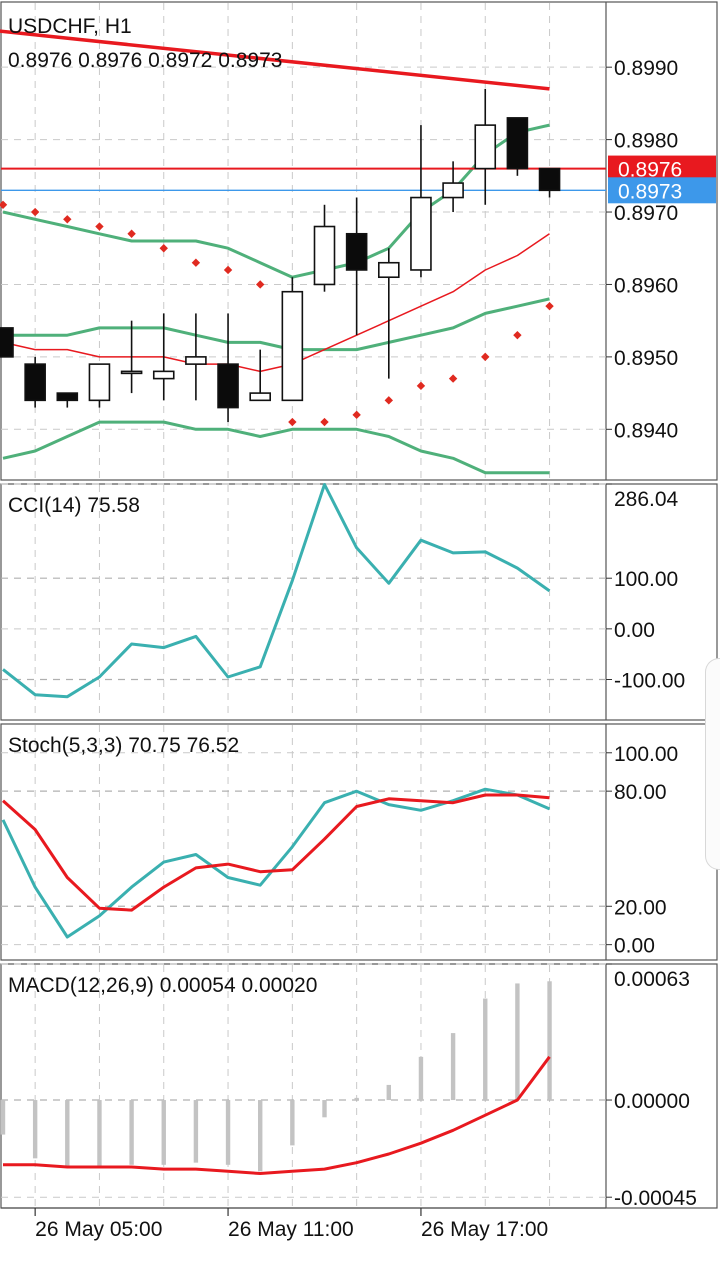  I want to click on axis-tick-label: 80.00, so click(640, 792).